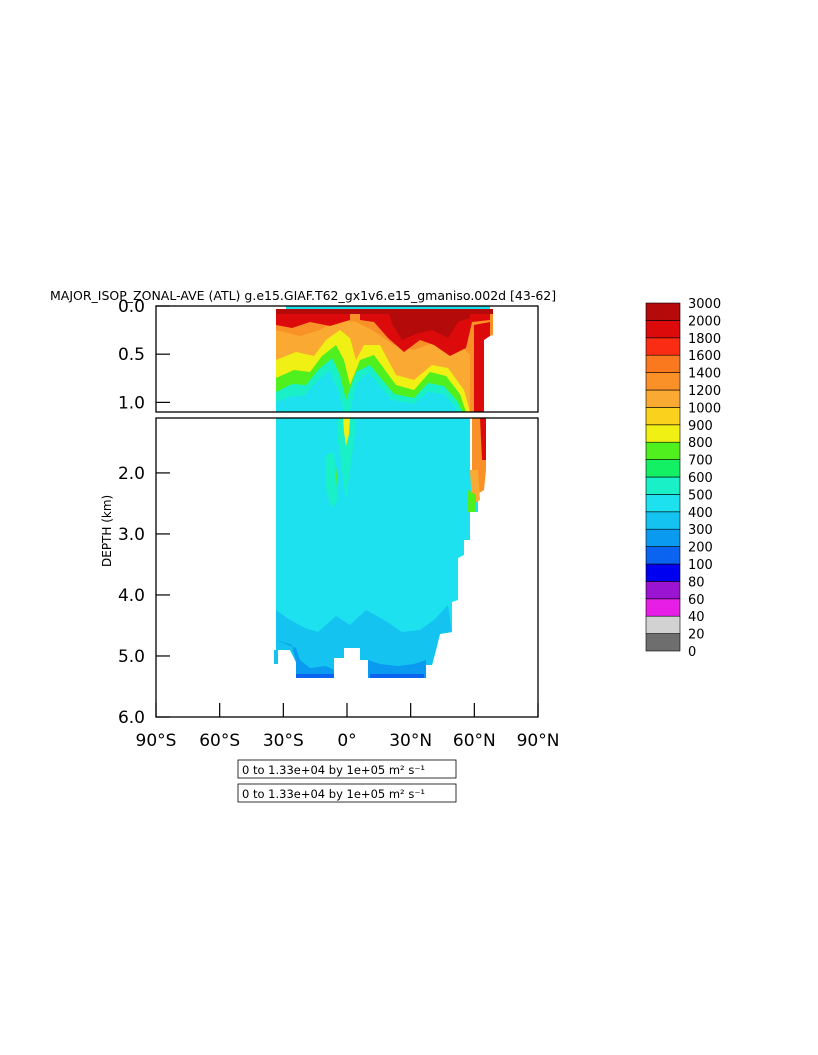 Image resolution: width=818 pixels, height=1055 pixels. Describe the element at coordinates (700, 530) in the screenshot. I see `colorbar-label: 300` at that location.